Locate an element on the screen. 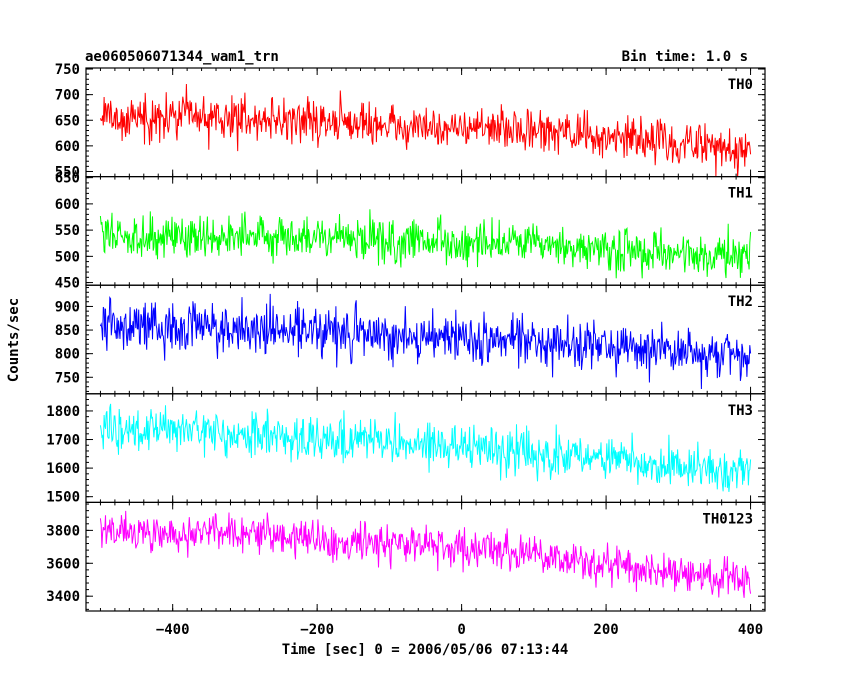 The width and height of the screenshot is (850, 680). x-tick-label: 200 is located at coordinates (605, 630).